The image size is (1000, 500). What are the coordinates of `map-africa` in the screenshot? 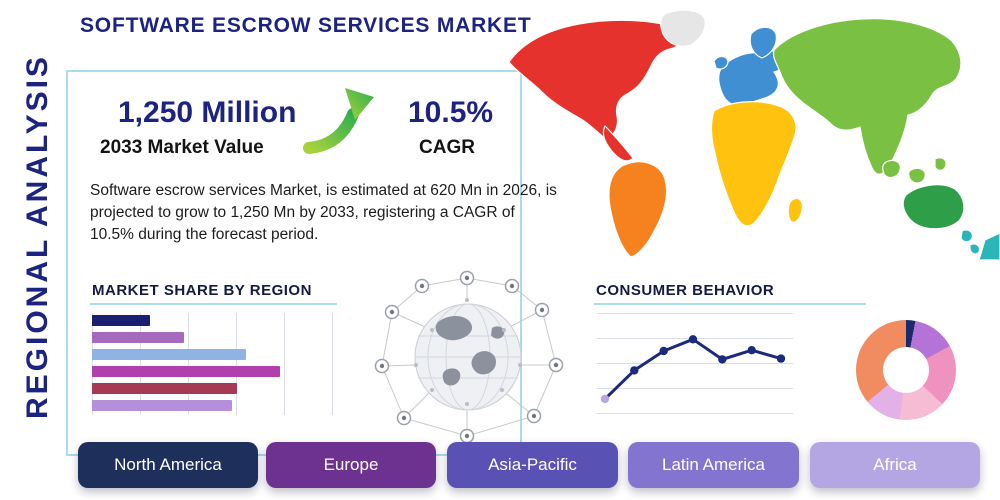 It's located at (753, 164).